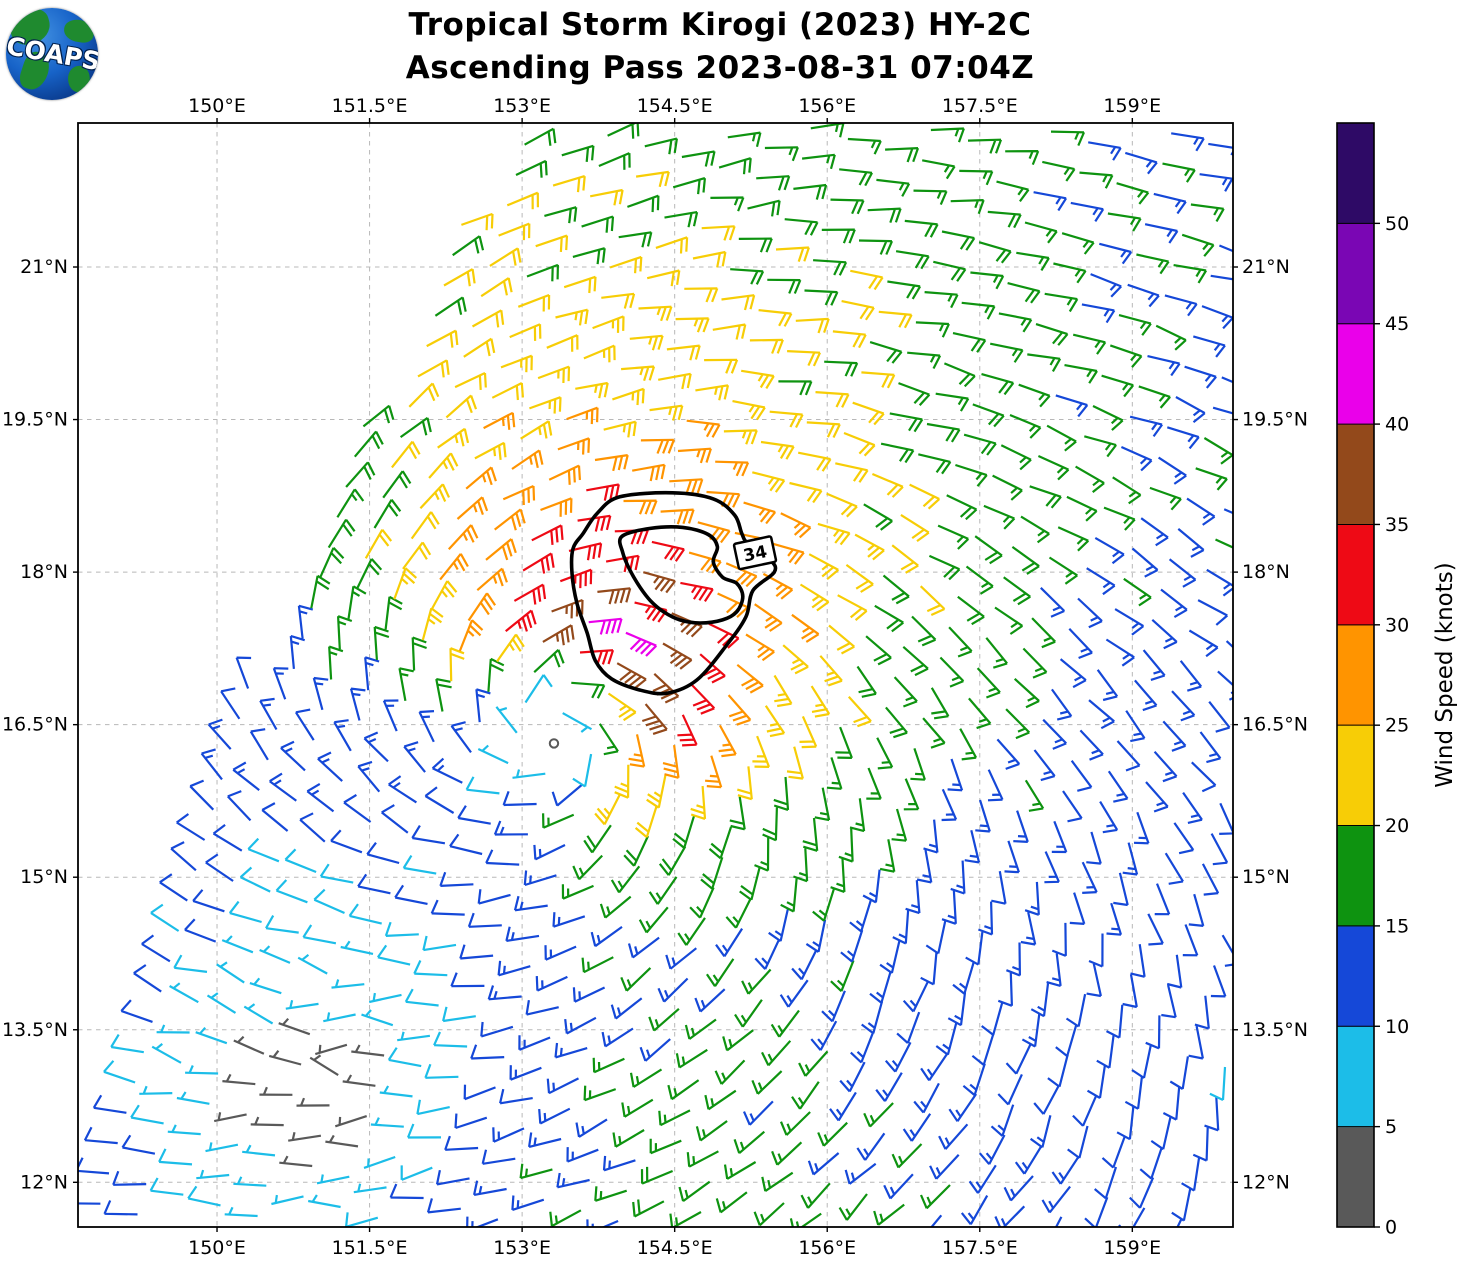 The width and height of the screenshot is (1474, 1264). What do you see at coordinates (980, 106) in the screenshot?
I see `lon-tick-label: 157.5°E` at bounding box center [980, 106].